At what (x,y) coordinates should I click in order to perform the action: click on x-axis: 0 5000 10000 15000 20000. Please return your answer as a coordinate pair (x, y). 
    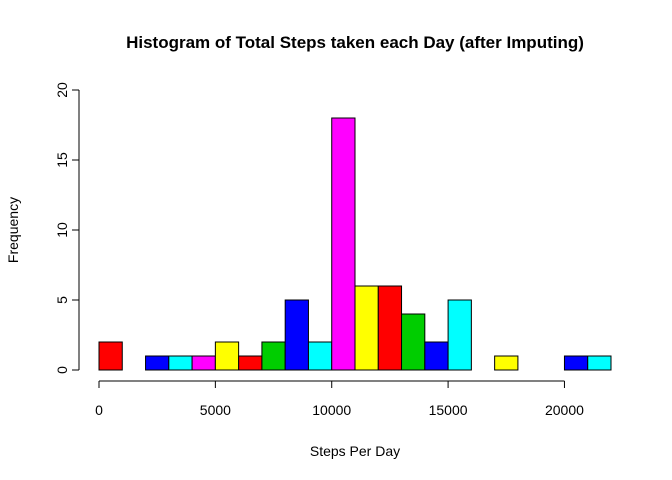
    Looking at the image, I should click on (339, 399).